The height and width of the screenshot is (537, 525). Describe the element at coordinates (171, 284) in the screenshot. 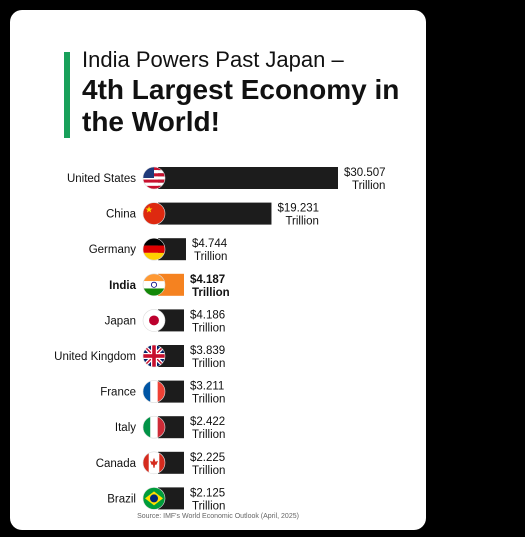

I see `bar-india` at that location.